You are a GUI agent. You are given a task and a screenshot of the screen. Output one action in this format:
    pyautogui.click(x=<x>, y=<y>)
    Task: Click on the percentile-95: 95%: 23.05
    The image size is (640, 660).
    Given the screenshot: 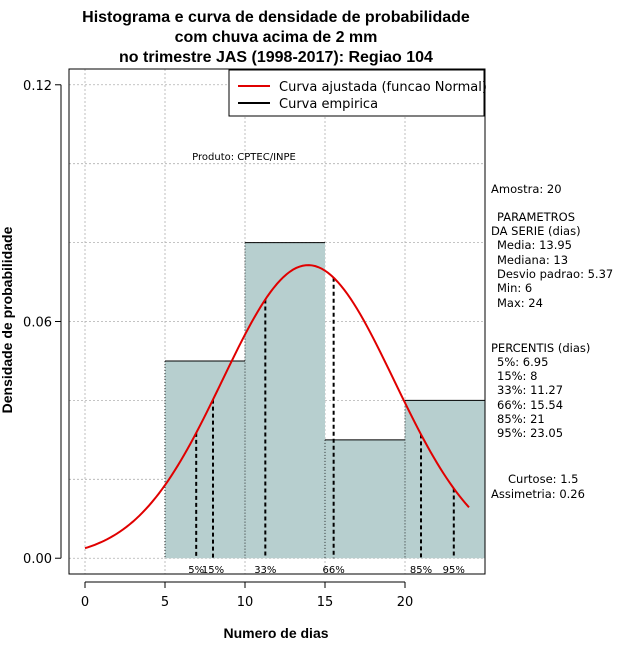 What is the action you would take?
    pyautogui.click(x=530, y=433)
    